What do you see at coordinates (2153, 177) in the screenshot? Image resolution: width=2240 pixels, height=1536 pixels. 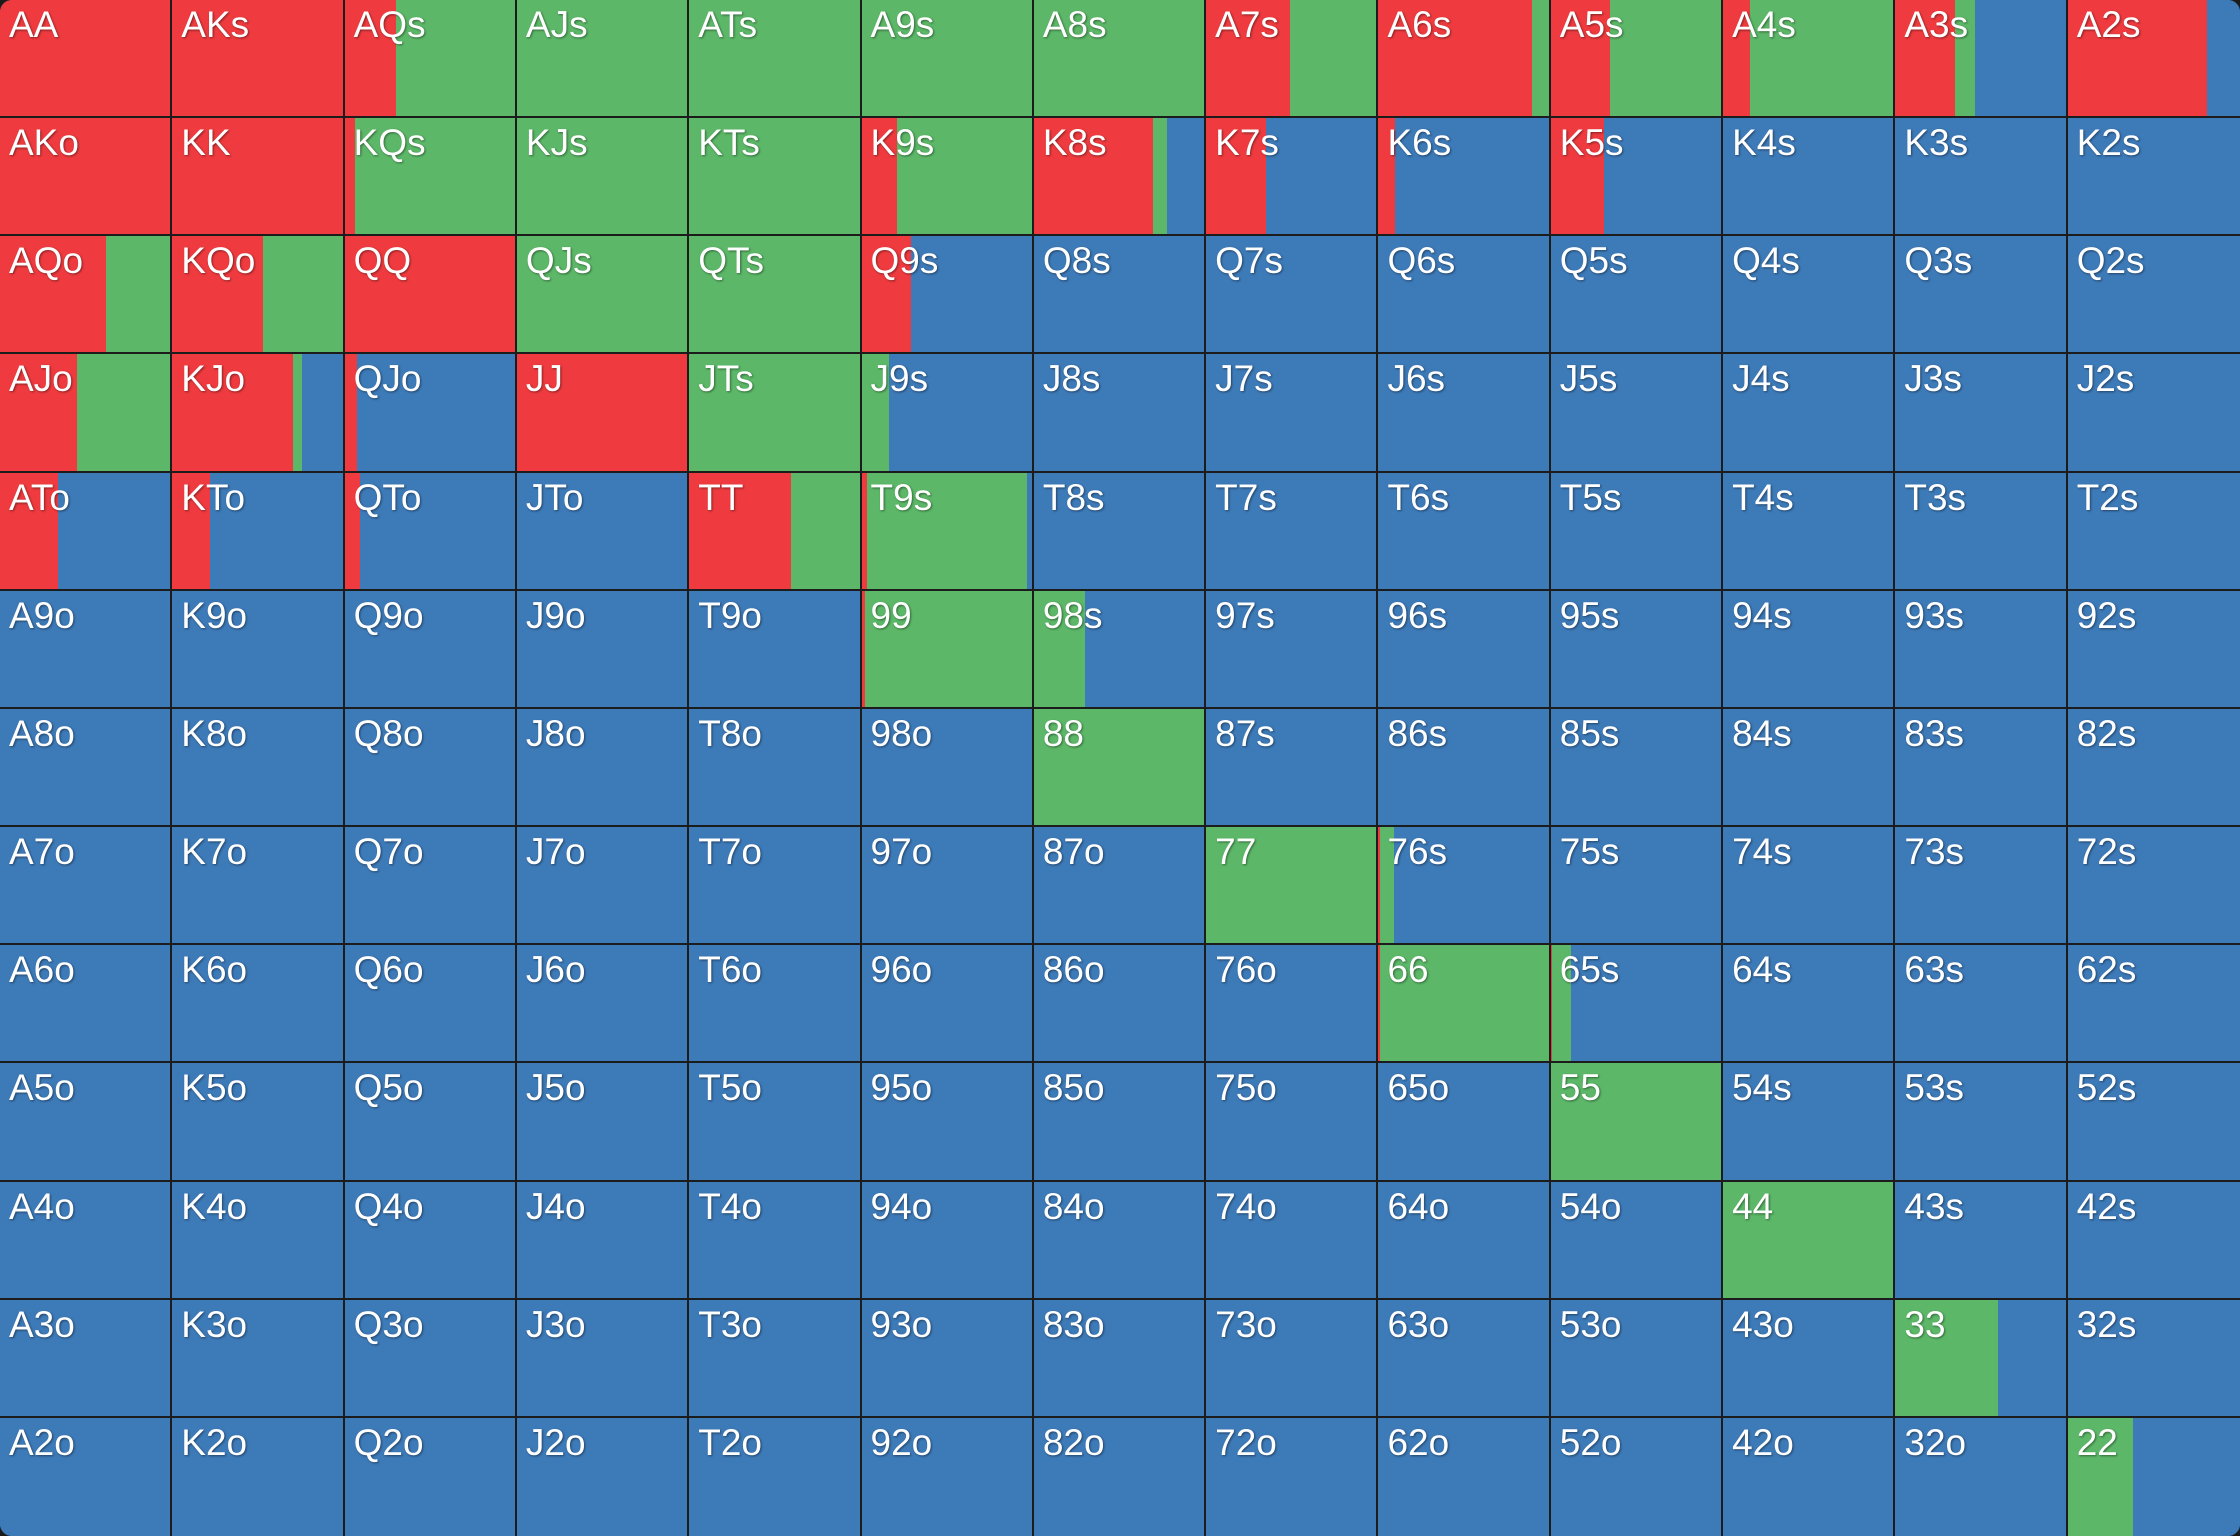 I see `hand-cell: K2s` at bounding box center [2153, 177].